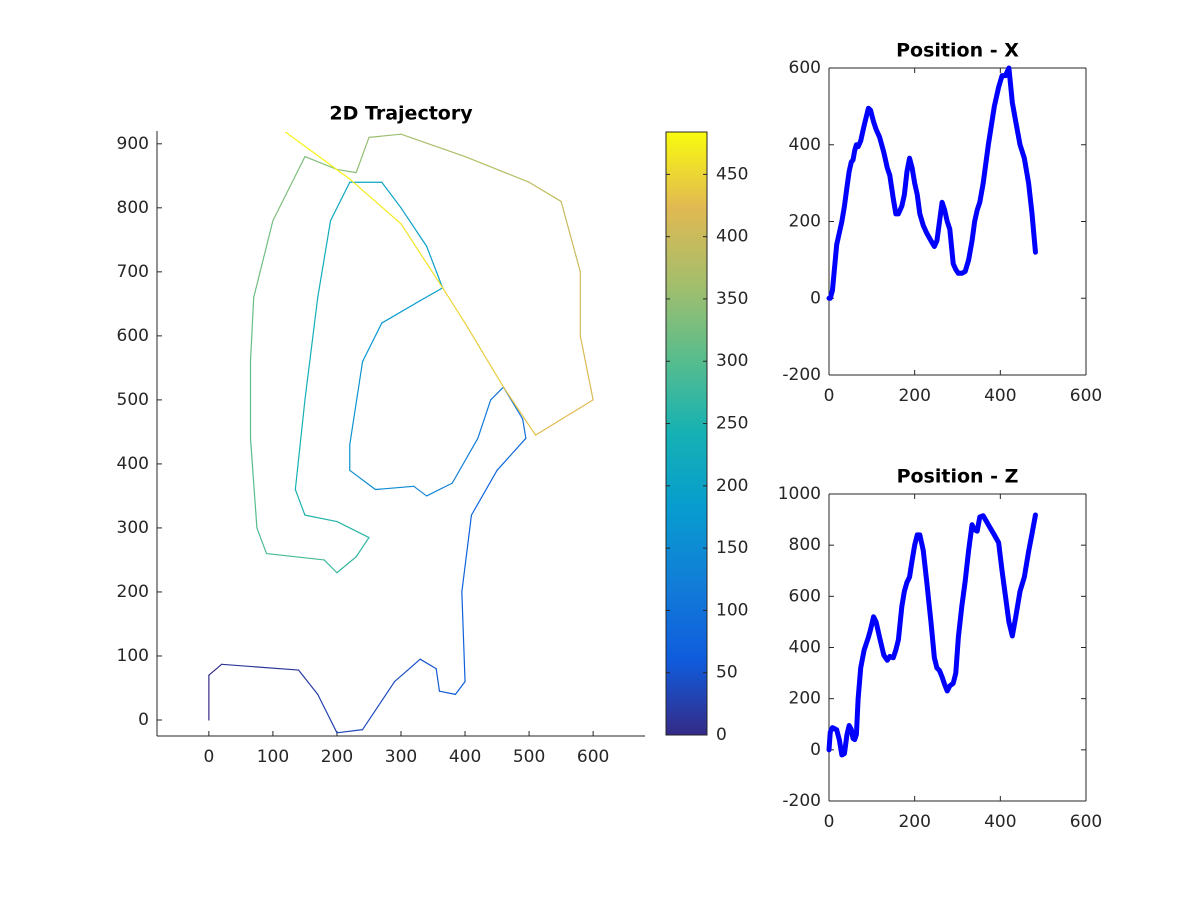 Image resolution: width=1200 pixels, height=900 pixels. I want to click on y-tick-label: 100, so click(133, 656).